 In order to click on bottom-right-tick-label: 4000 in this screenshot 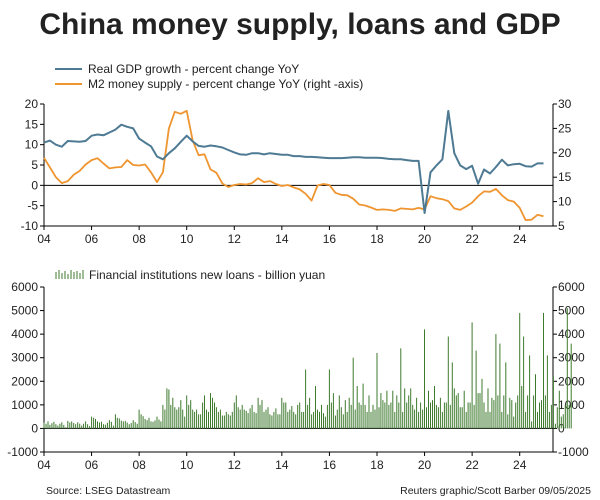, I will do `click(571, 334)`.